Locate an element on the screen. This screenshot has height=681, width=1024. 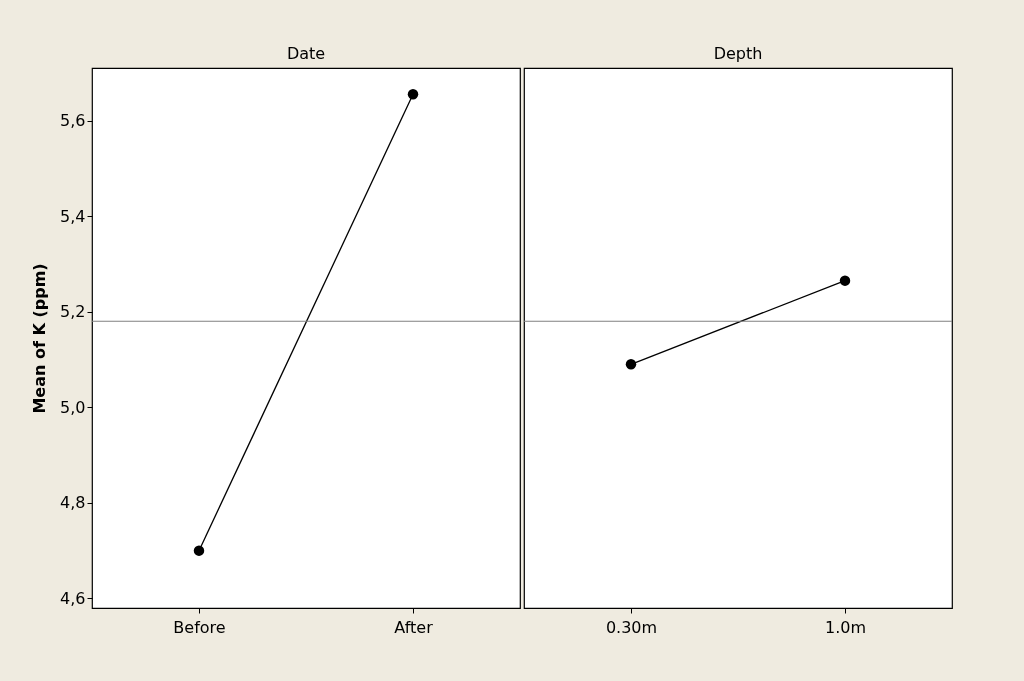
x-tick-label: 1.0m is located at coordinates (845, 627).